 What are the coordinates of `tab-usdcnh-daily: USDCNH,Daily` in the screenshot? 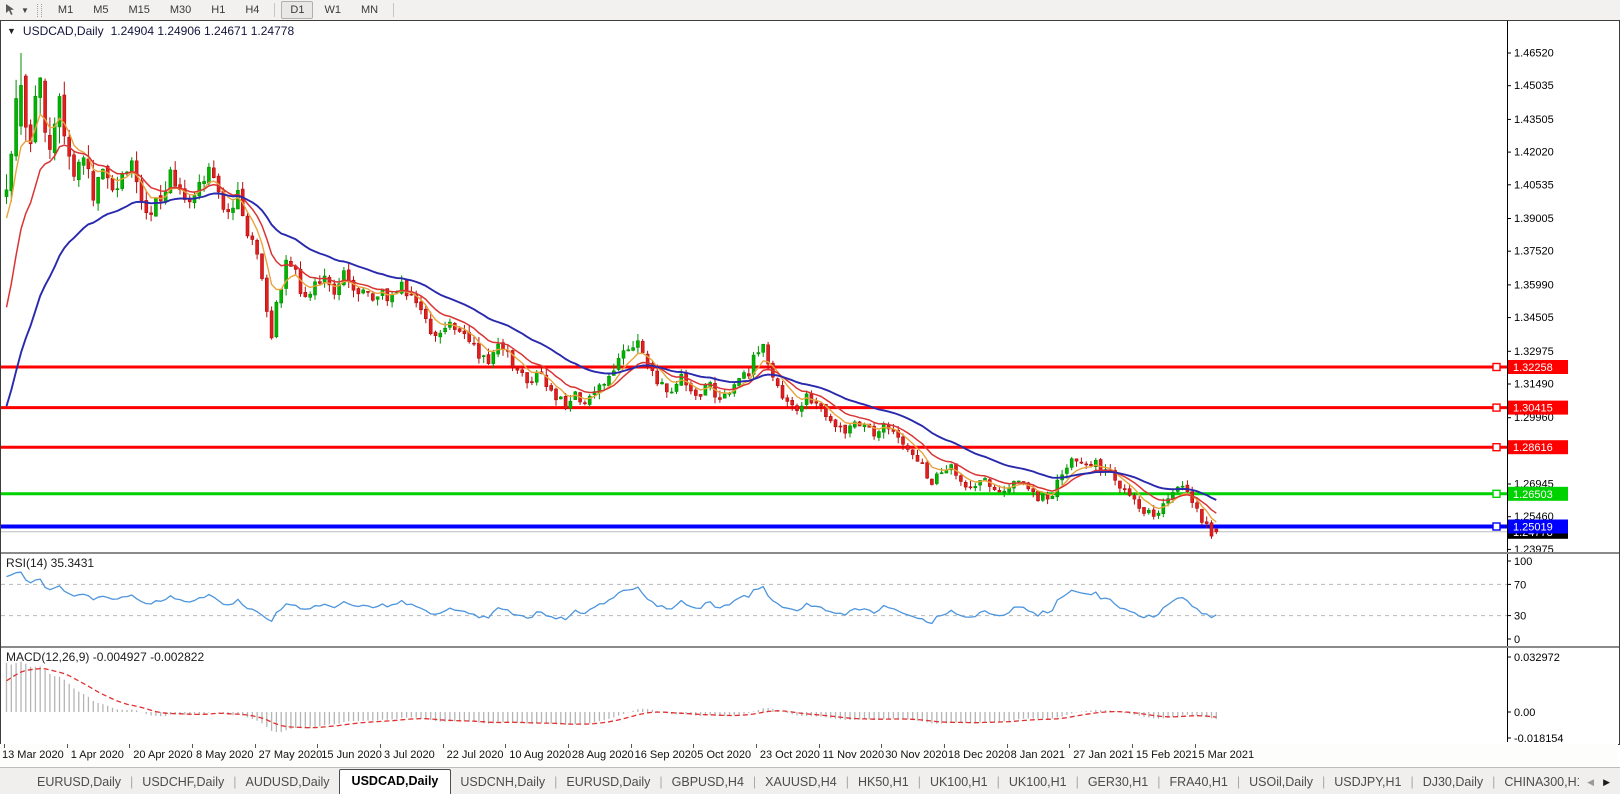 It's located at (503, 782).